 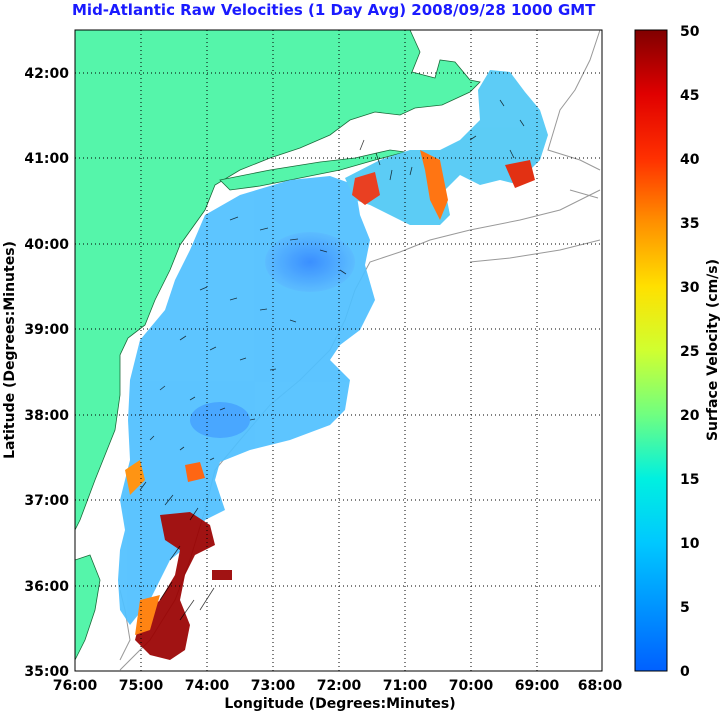 What do you see at coordinates (75, 686) in the screenshot?
I see `x-tick-label: 76:00` at bounding box center [75, 686].